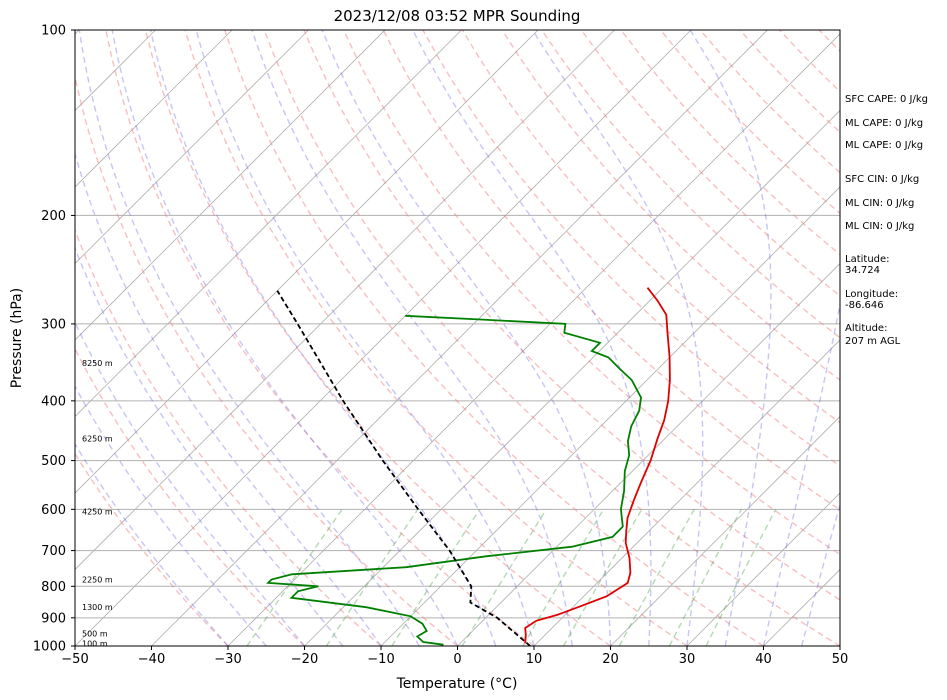 The image size is (947, 700). What do you see at coordinates (54, 339) in the screenshot?
I see `y-axis: 1000 900 800 700 600 500 400 300 200 100` at bounding box center [54, 339].